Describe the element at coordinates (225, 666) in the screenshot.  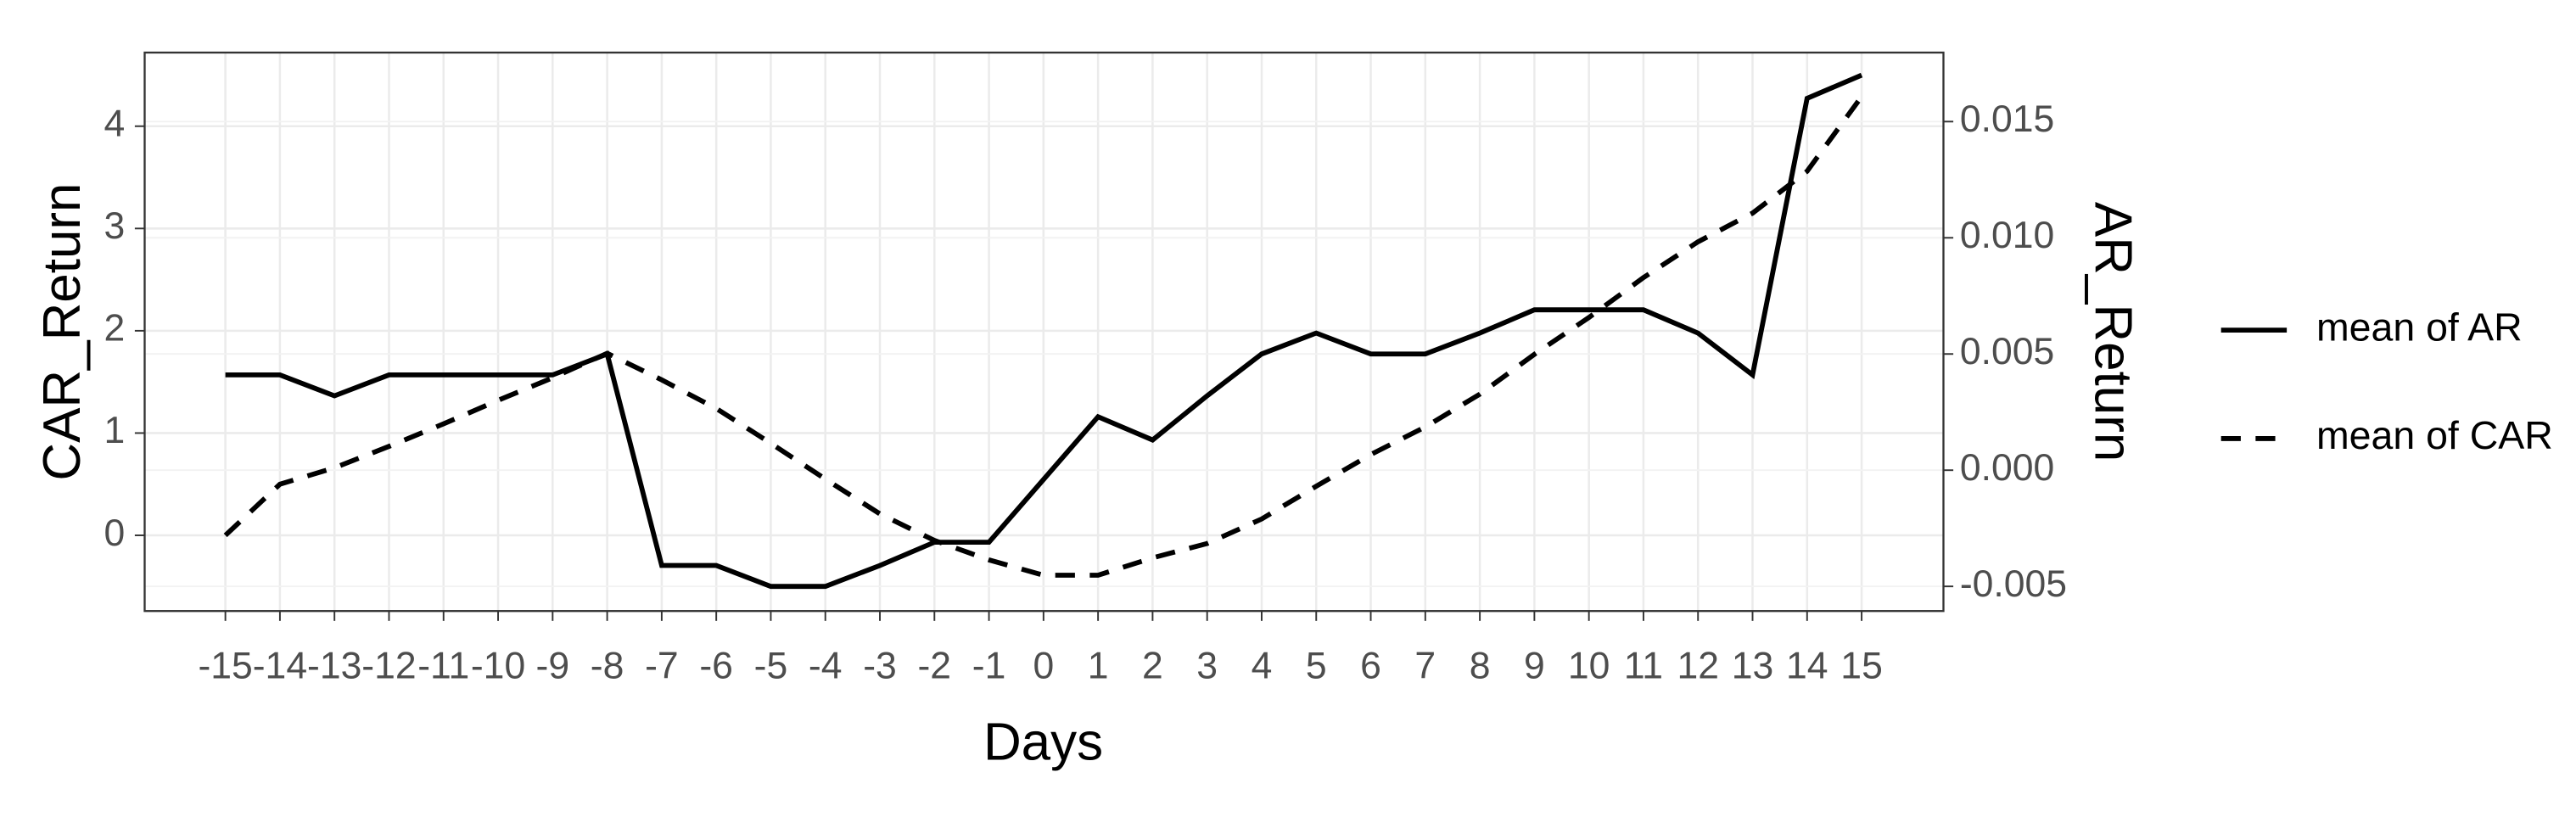
I see `x-tick-label: -15` at that location.